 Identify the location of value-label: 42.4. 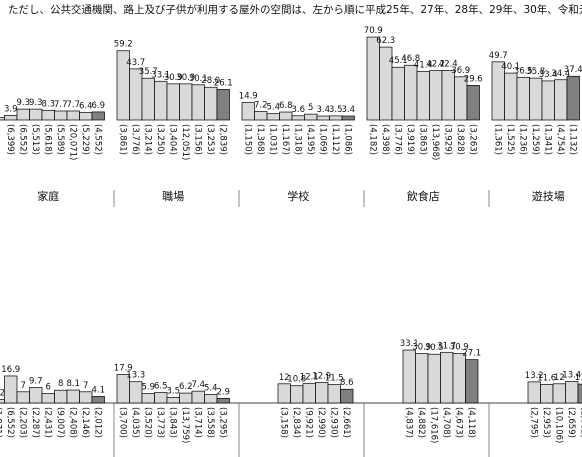
(448, 64).